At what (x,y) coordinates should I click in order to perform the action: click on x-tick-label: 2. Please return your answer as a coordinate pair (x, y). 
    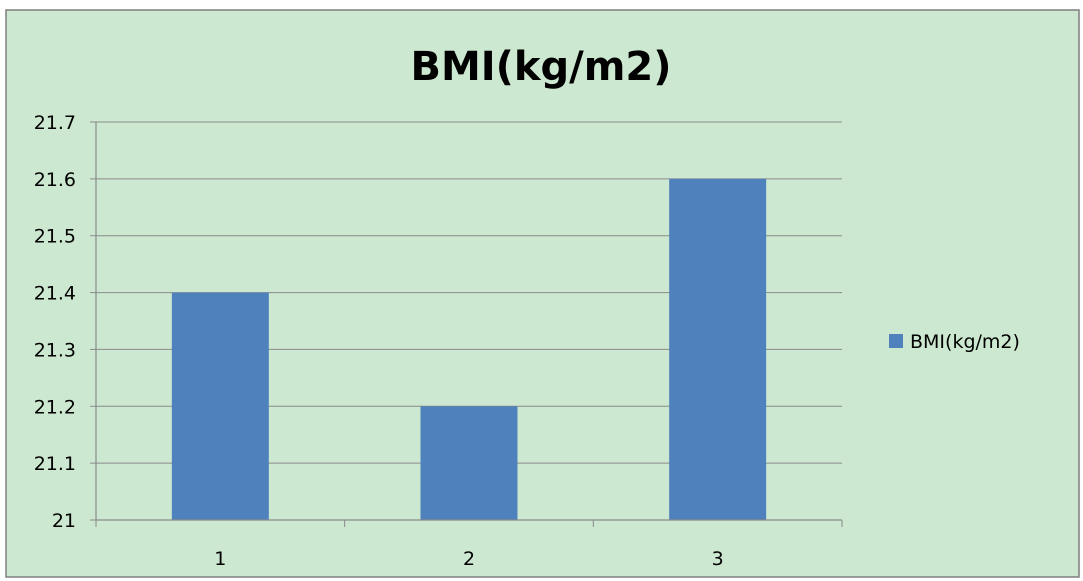
    Looking at the image, I should click on (469, 559).